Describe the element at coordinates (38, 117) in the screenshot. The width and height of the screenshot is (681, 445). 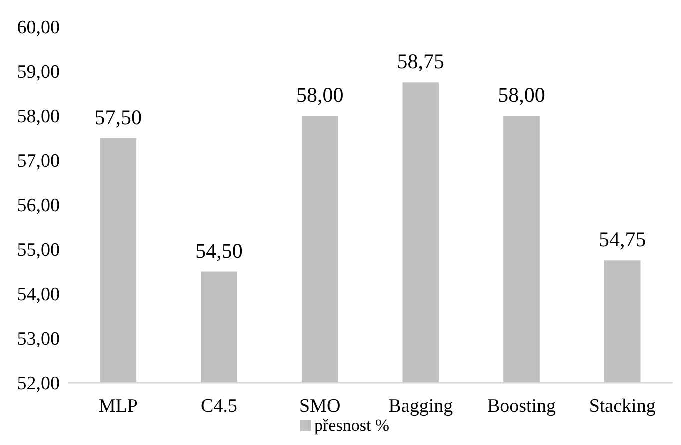
I see `y-tick-label: 58,00` at that location.